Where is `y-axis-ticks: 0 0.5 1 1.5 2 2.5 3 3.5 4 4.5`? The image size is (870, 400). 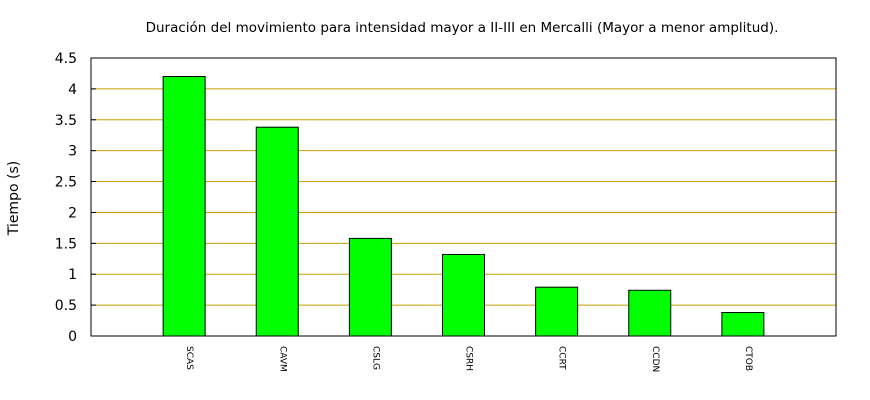
y-axis-ticks: 0 0.5 1 1.5 2 2.5 3 3.5 4 4.5 is located at coordinates (75, 198).